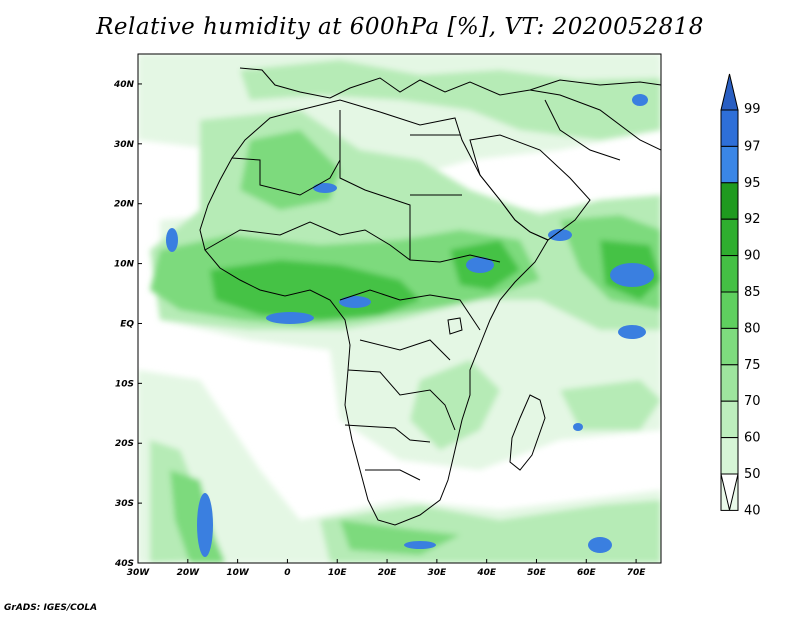 Image resolution: width=800 pixels, height=618 pixels. What do you see at coordinates (587, 573) in the screenshot?
I see `longitude-tick-label: 60E` at bounding box center [587, 573].